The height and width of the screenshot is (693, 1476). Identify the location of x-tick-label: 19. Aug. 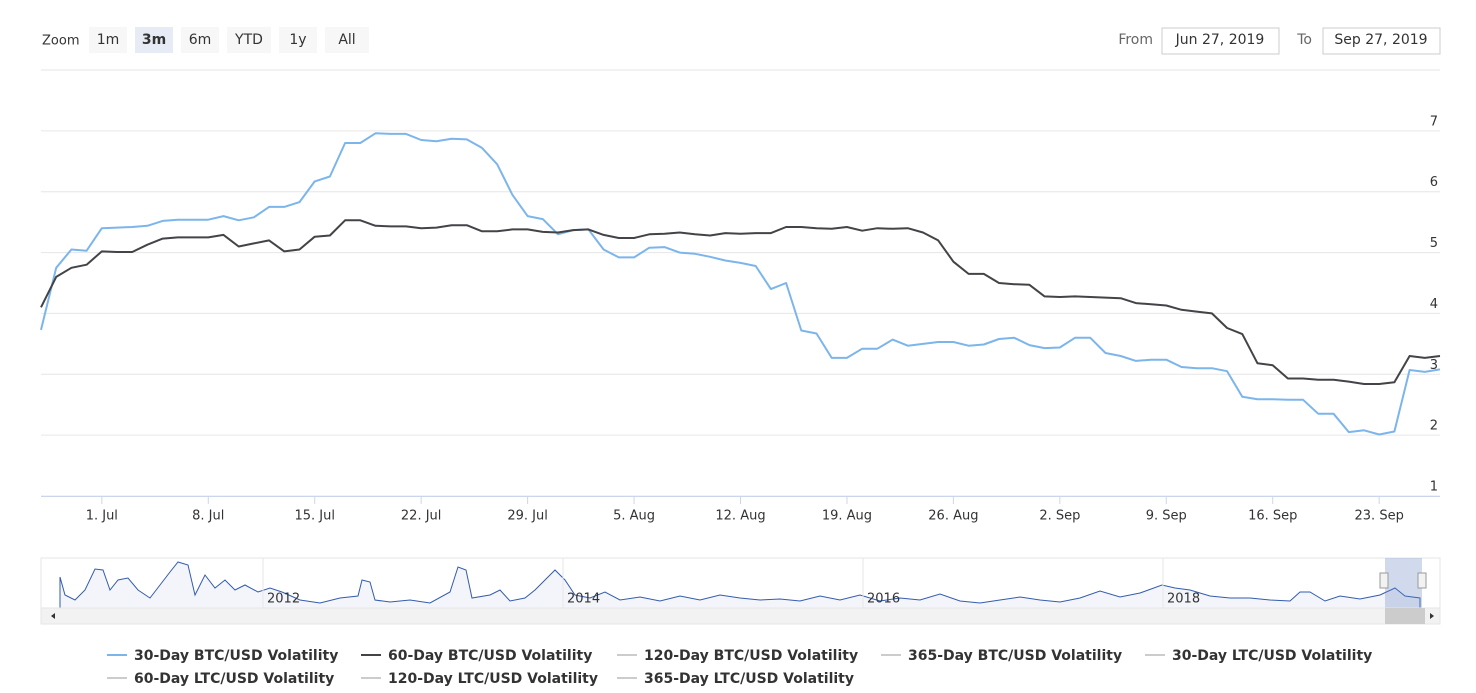
(847, 516).